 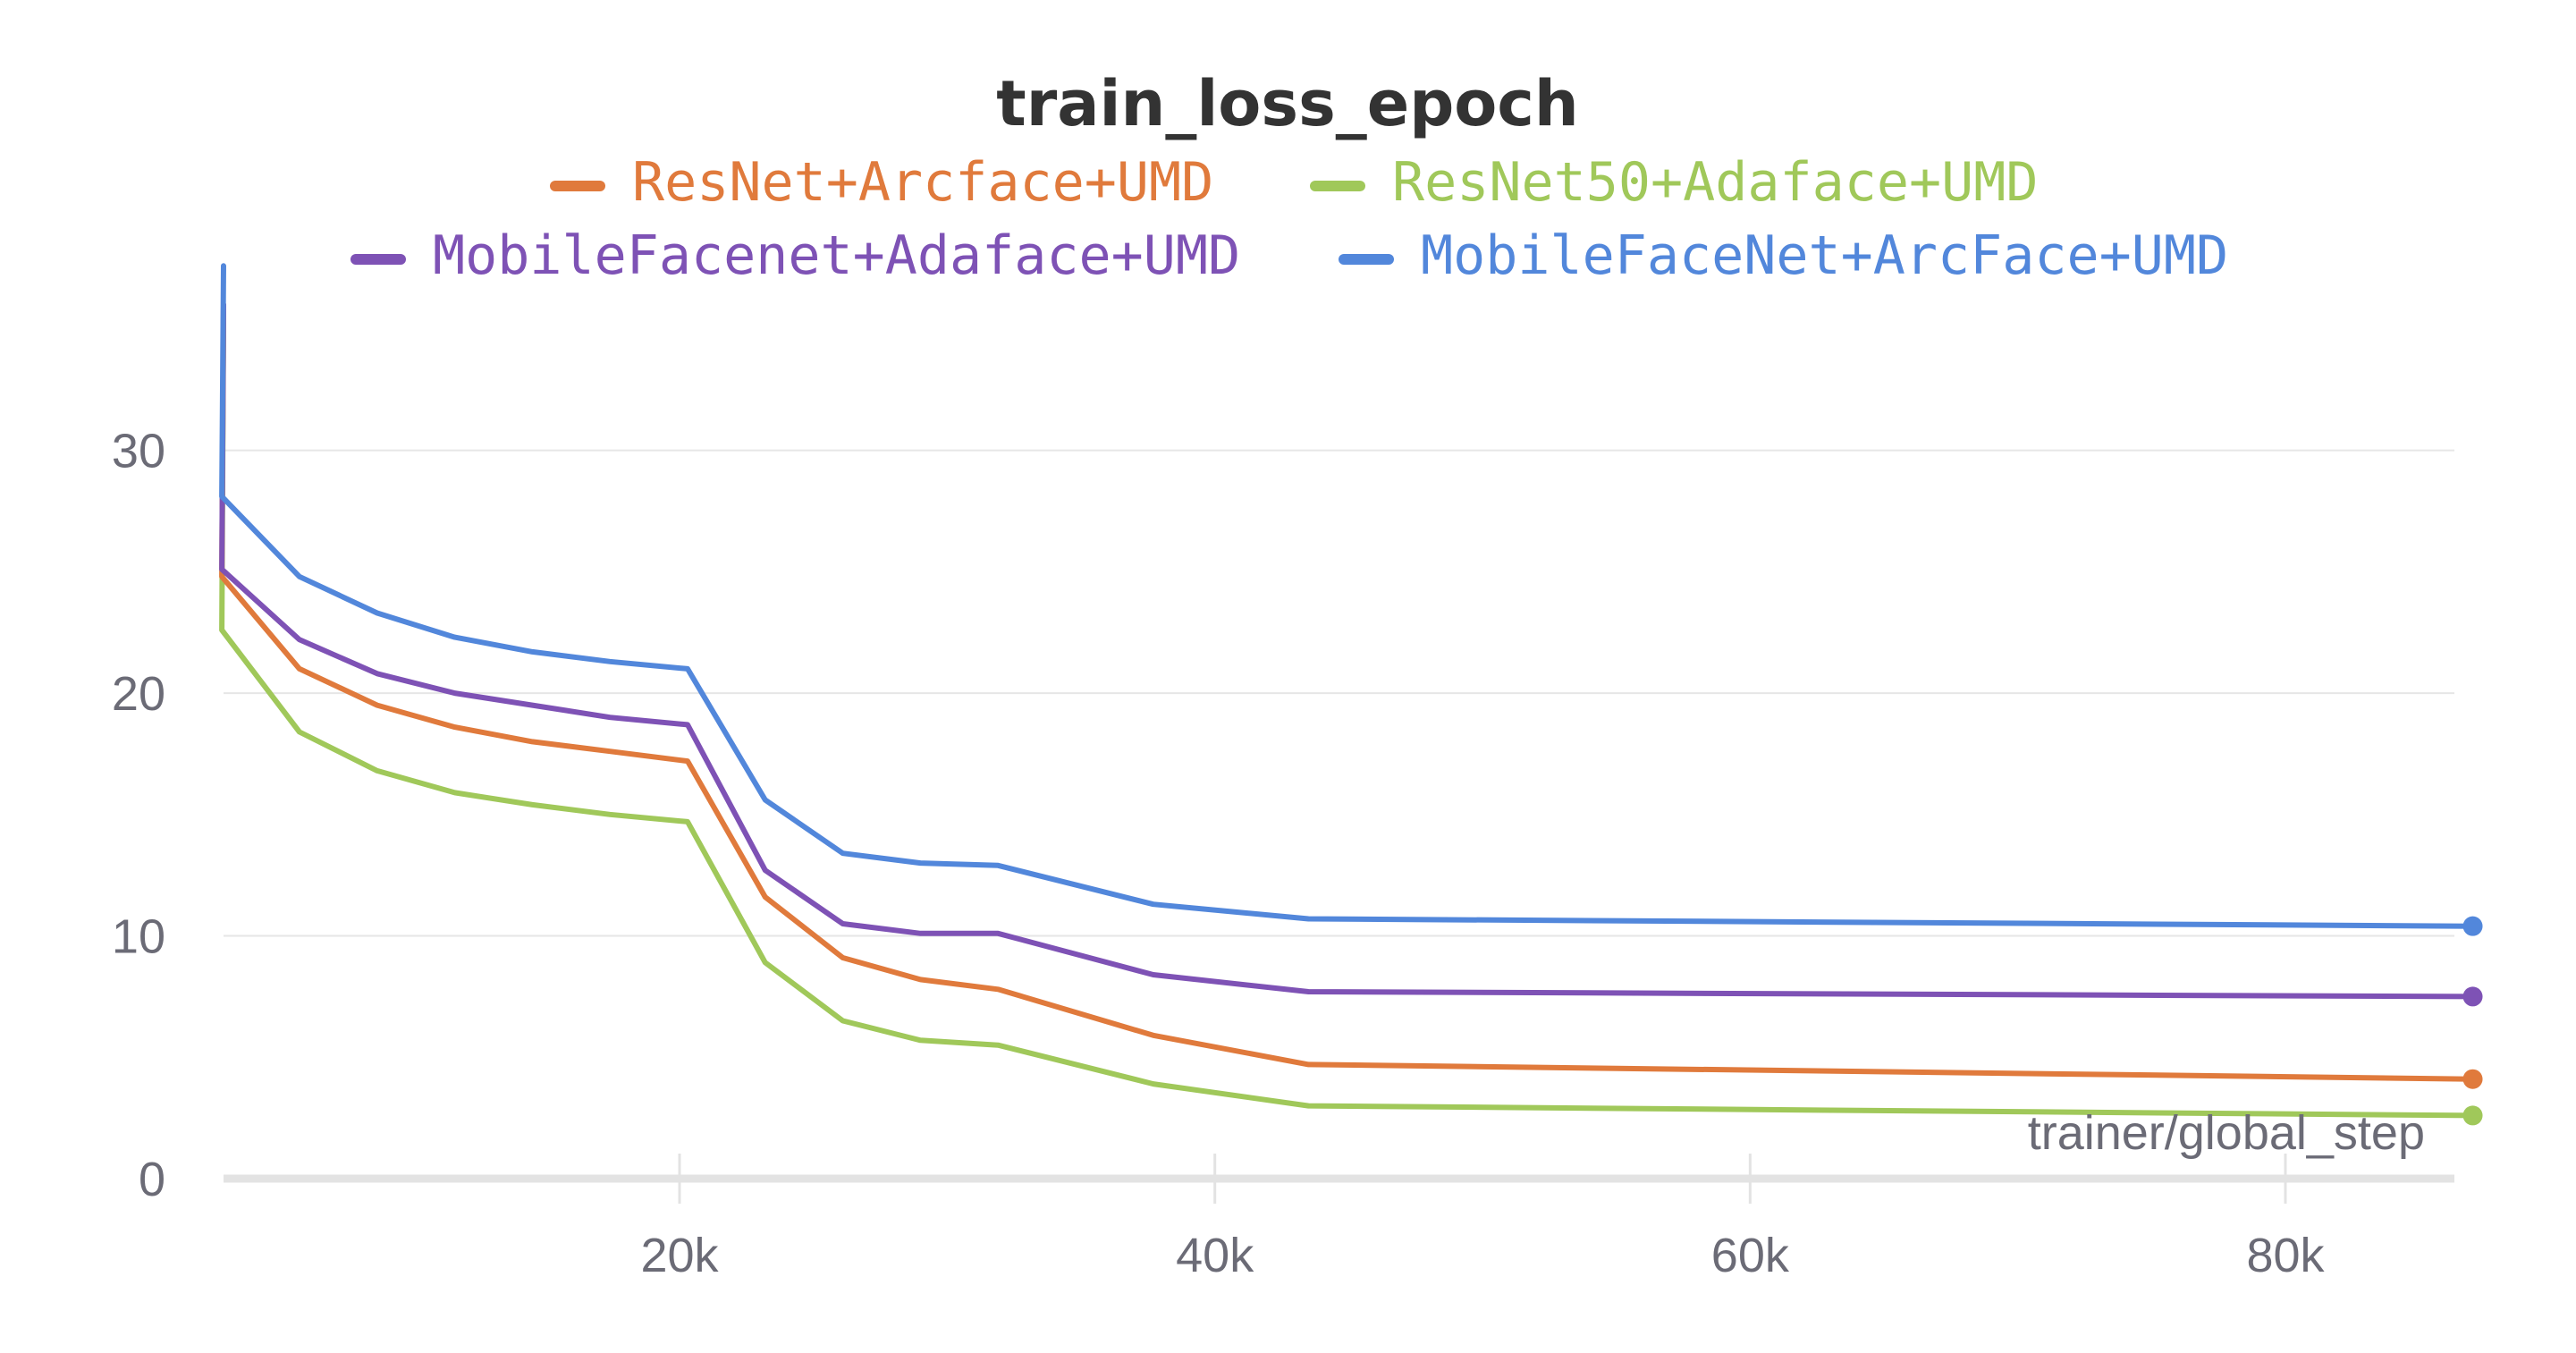 What do you see at coordinates (2472, 996) in the screenshot?
I see `series-endpoint-mobilefacenet-adaface-umd` at bounding box center [2472, 996].